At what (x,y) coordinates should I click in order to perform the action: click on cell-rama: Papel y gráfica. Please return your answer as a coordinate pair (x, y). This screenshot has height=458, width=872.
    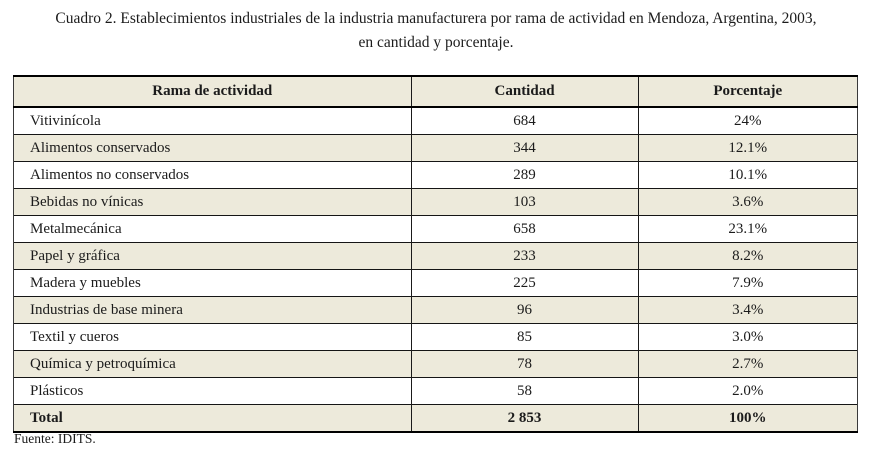
    Looking at the image, I should click on (212, 256).